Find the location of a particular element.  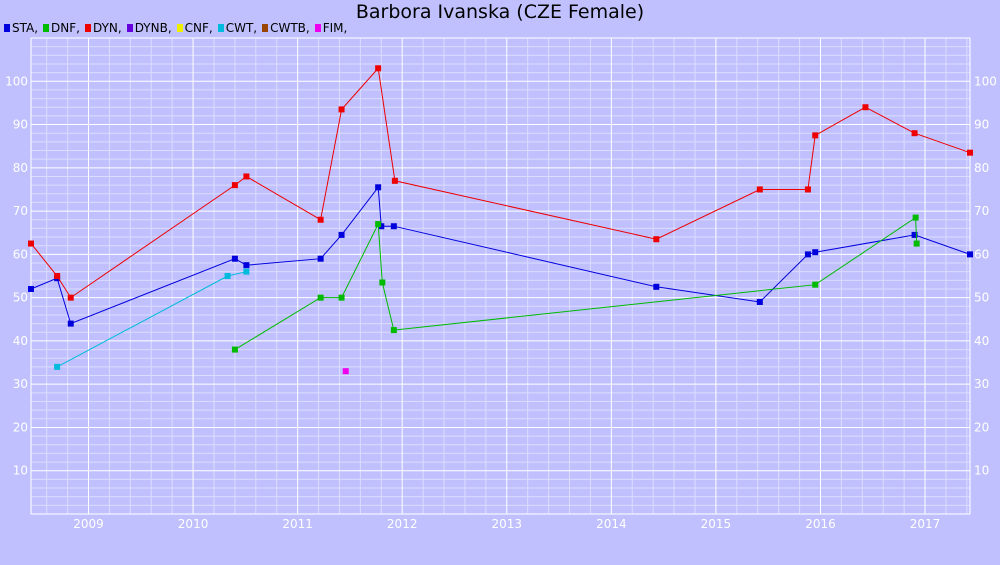

y-tick-label-right: 20 is located at coordinates (981, 427).